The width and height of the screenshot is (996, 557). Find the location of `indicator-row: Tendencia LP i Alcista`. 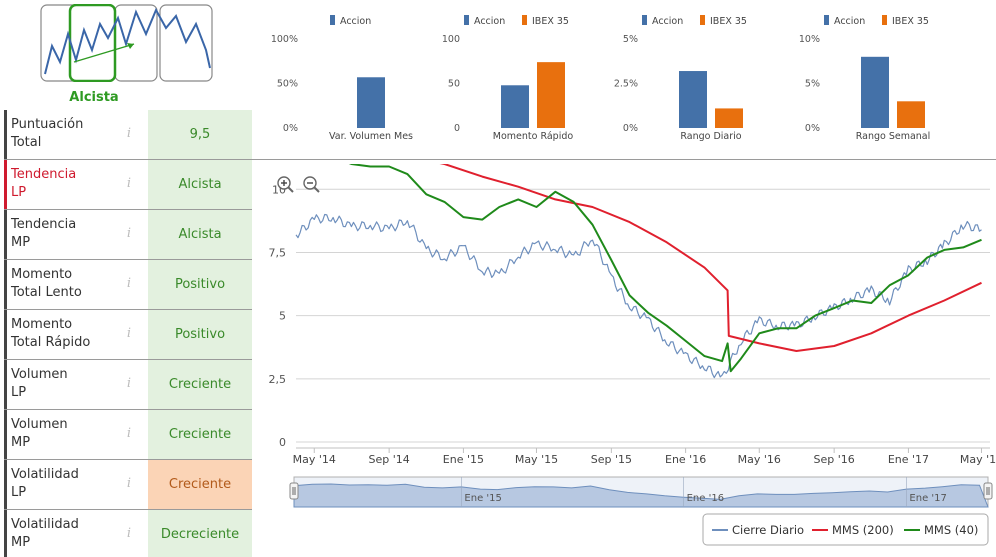

indicator-row: Tendencia LP i Alcista is located at coordinates (128, 185).